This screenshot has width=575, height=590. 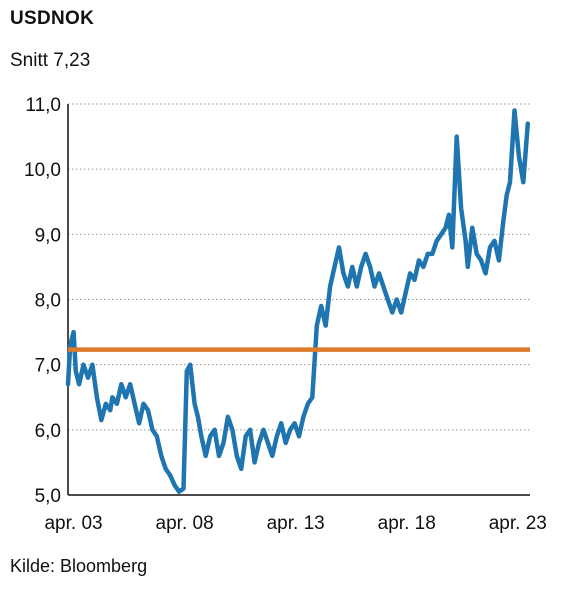 What do you see at coordinates (296, 523) in the screenshot?
I see `x-tick-label: apr. 13` at bounding box center [296, 523].